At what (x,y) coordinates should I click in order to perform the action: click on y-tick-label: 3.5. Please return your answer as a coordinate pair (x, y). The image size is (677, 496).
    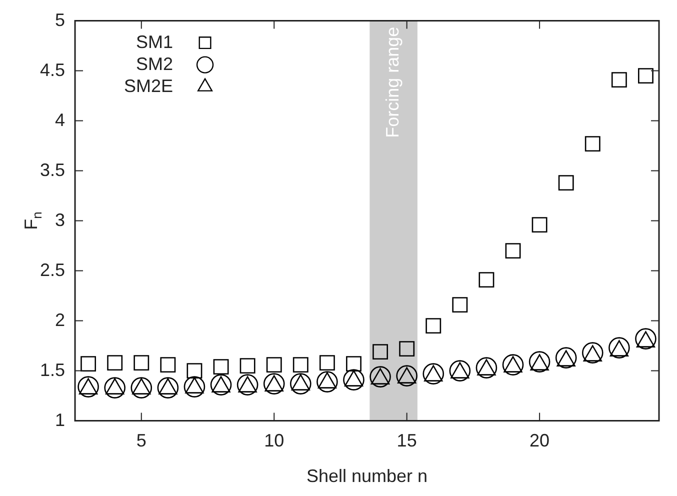
    Looking at the image, I should click on (53, 170).